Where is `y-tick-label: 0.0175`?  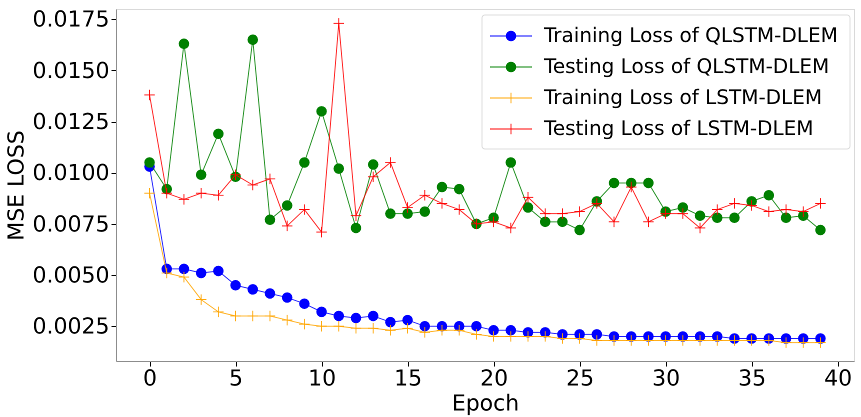 y-tick-label: 0.0175 is located at coordinates (71, 20).